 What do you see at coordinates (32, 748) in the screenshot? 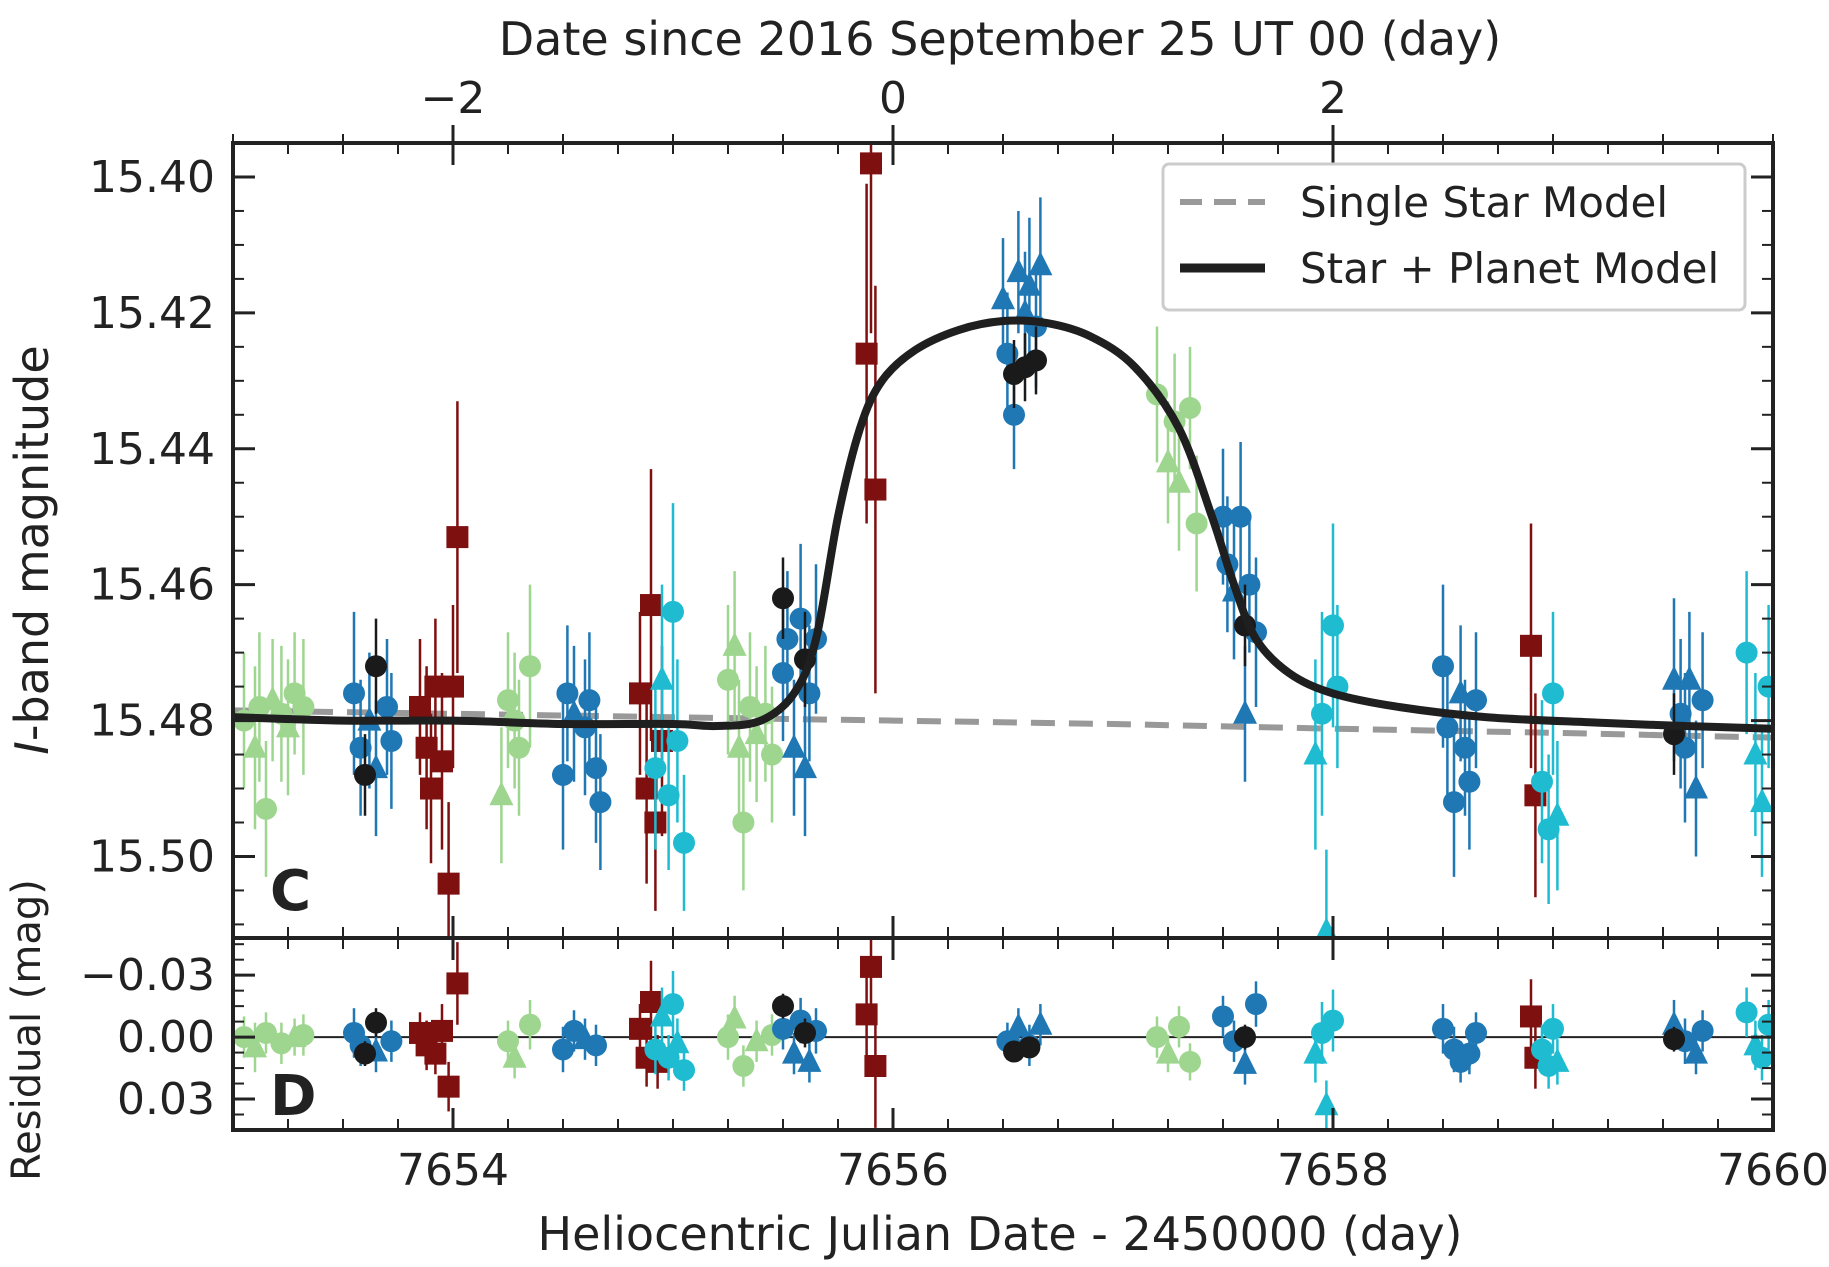
I see `y-axis-title-italic: I` at bounding box center [32, 748].